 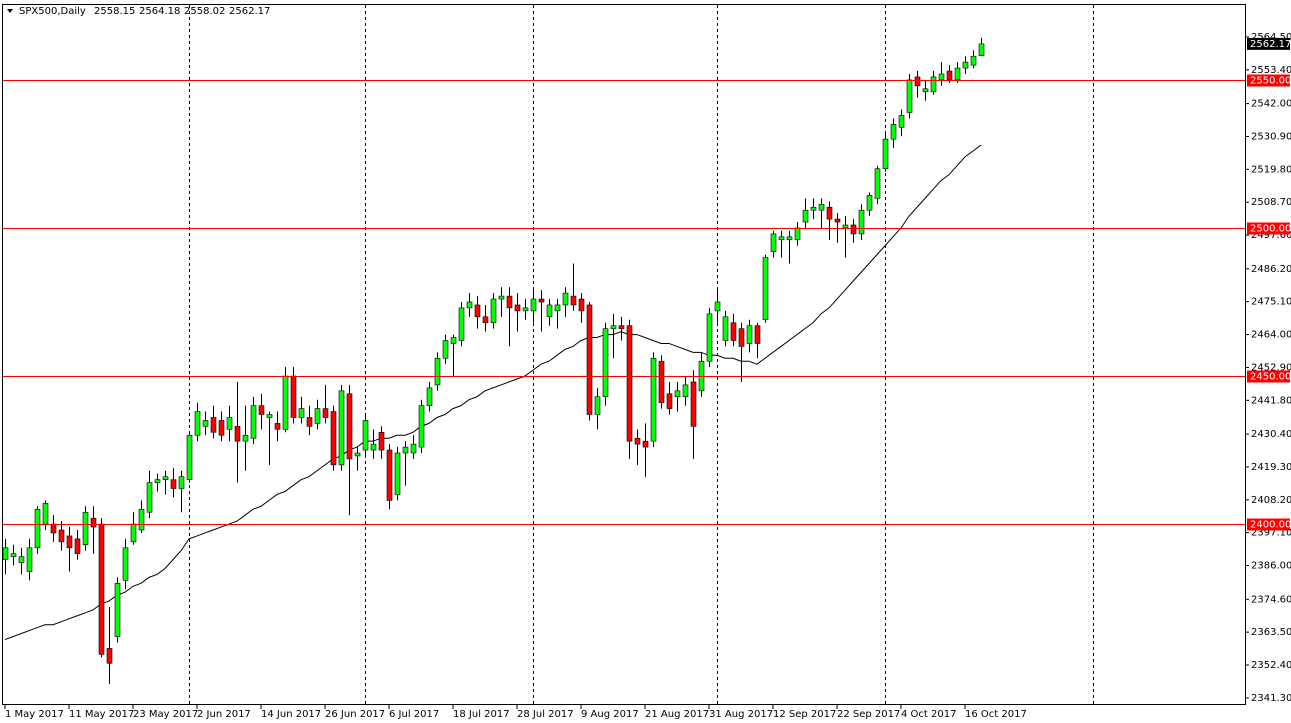 What do you see at coordinates (10, 11) in the screenshot?
I see `menu-arrow` at bounding box center [10, 11].